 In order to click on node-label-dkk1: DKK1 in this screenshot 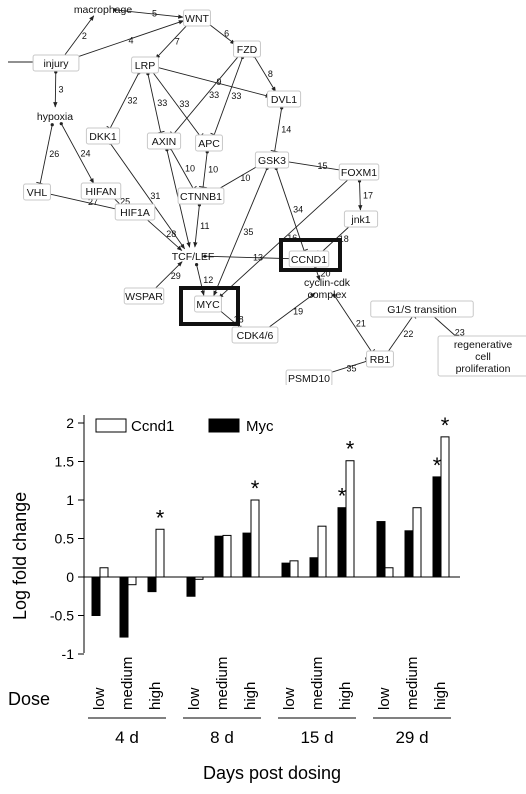, I will do `click(103, 137)`.